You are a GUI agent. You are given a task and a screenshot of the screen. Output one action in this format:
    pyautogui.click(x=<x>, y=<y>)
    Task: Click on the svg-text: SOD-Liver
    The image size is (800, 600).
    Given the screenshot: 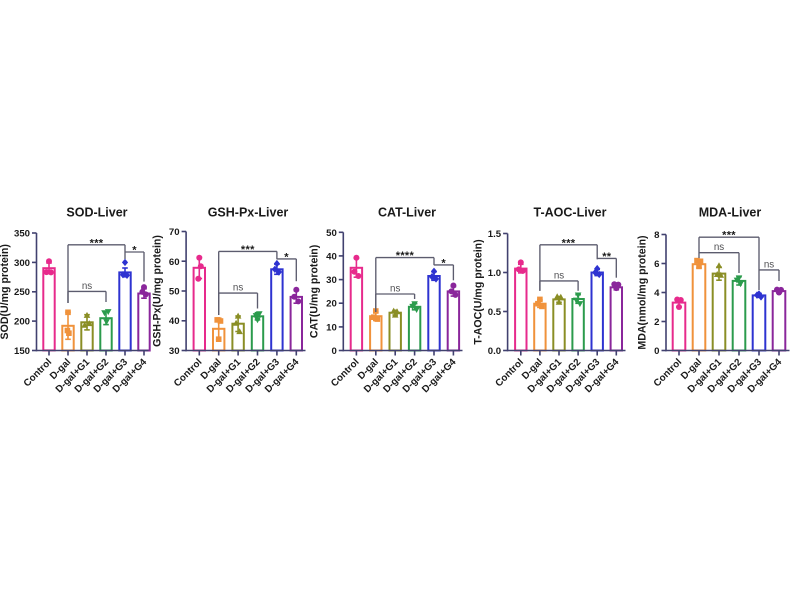 What is the action you would take?
    pyautogui.click(x=96, y=213)
    